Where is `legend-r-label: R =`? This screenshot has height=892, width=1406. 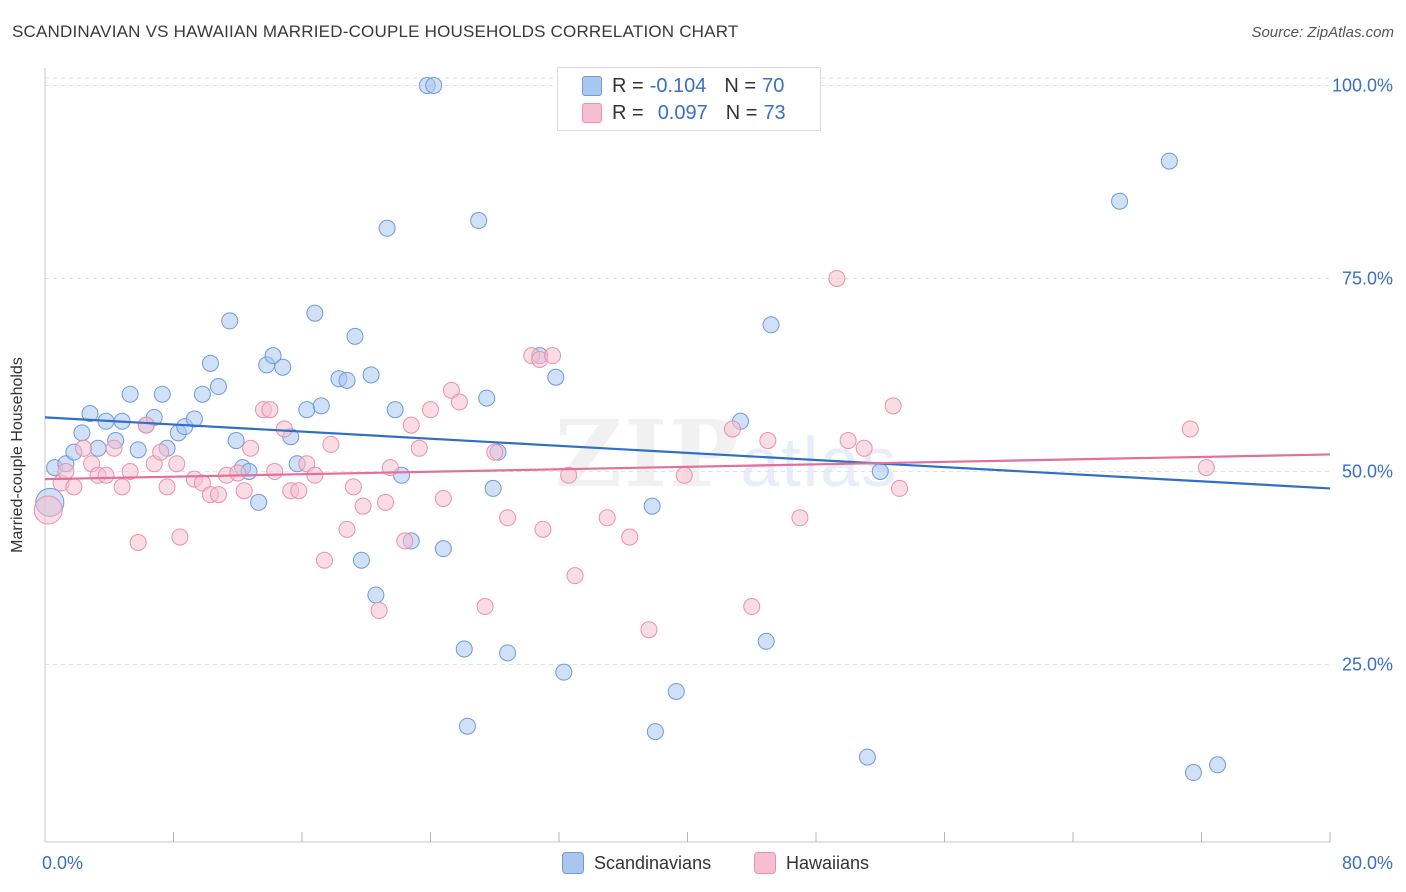
legend-r-label: R = is located at coordinates (628, 112).